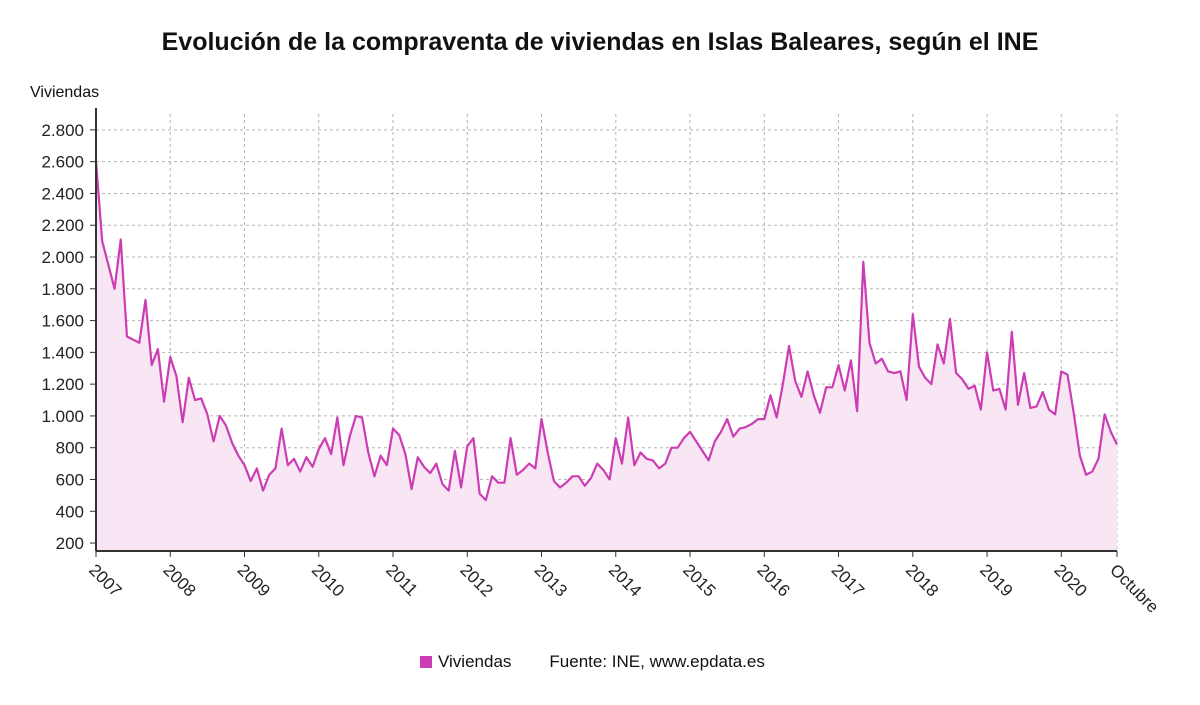  I want to click on x-tick-label: 2008, so click(179, 580).